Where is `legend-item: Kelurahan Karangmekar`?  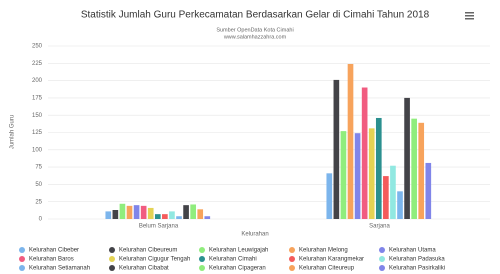
legend-item: Kelurahan Karangmekar is located at coordinates (326, 259).